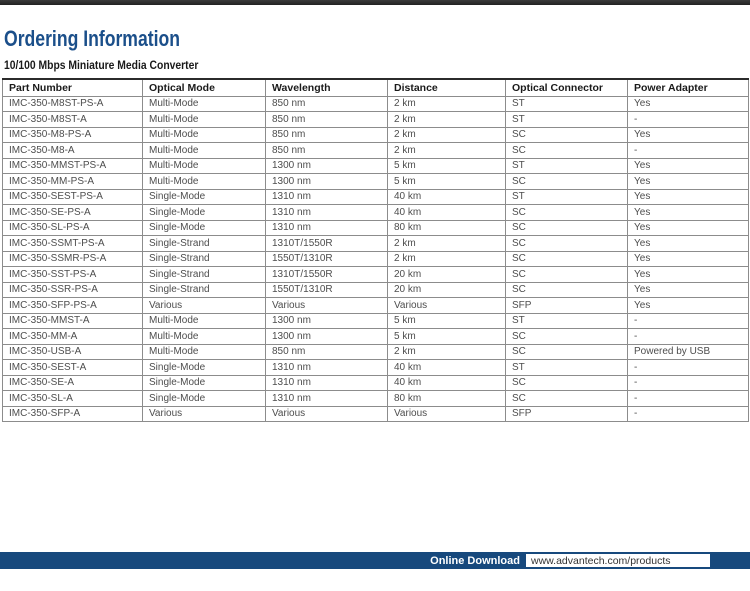 The height and width of the screenshot is (591, 750). What do you see at coordinates (72, 150) in the screenshot?
I see `table-cell: IMC-350-M8-A` at bounding box center [72, 150].